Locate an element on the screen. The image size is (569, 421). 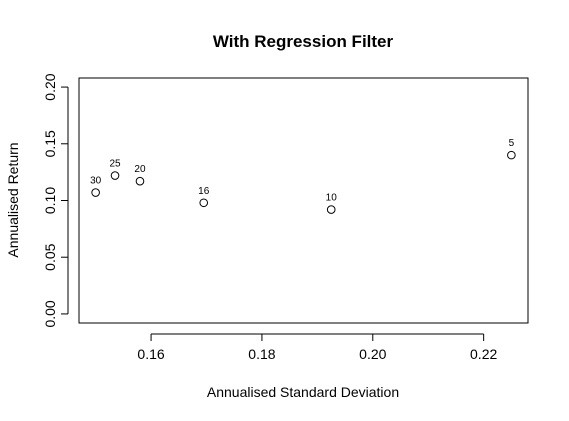
data-point-label: 5 is located at coordinates (512, 143).